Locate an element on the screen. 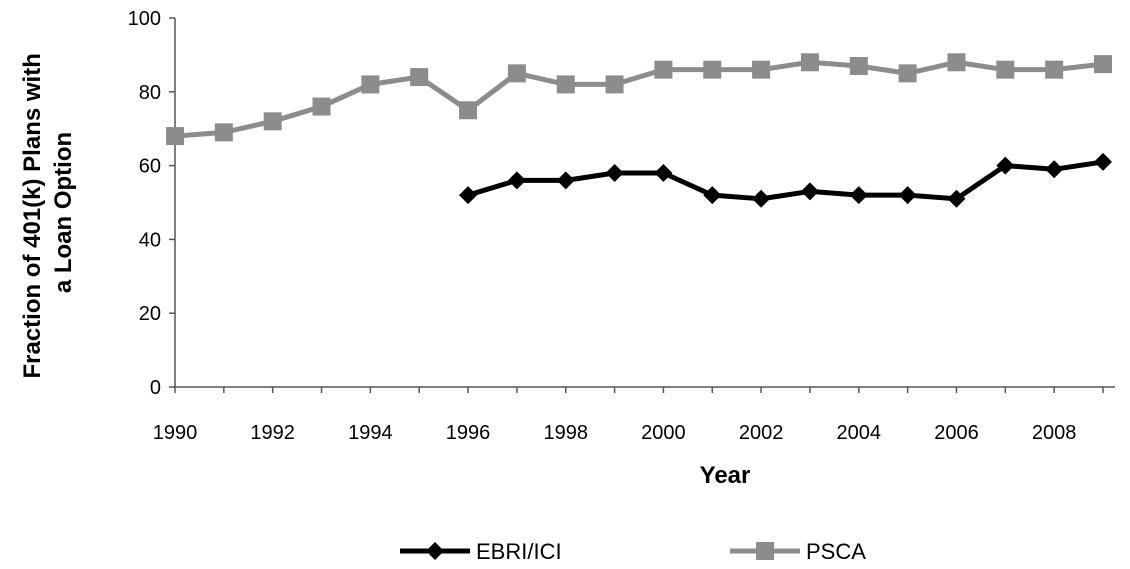  series-psca is located at coordinates (639, 99).